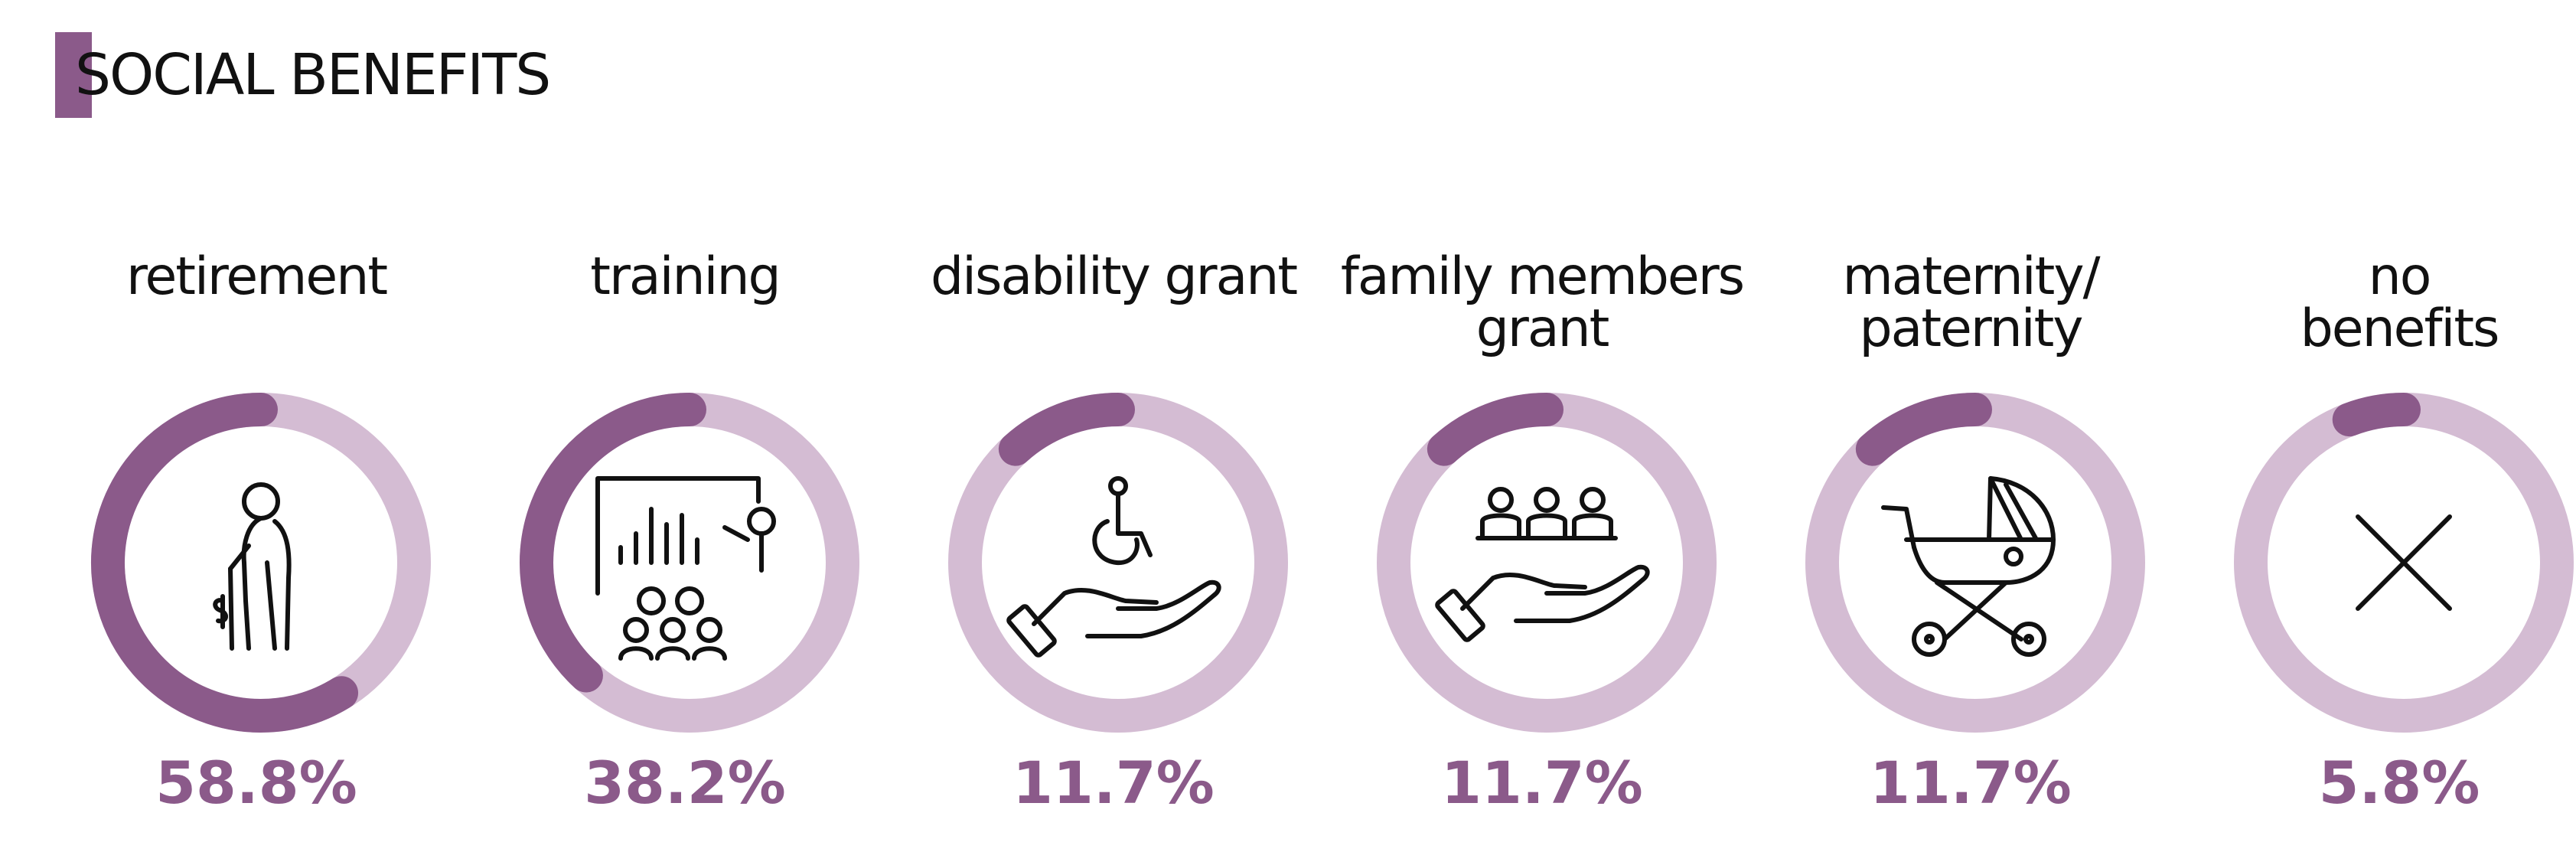  I want to click on category-label: training, so click(685, 277).